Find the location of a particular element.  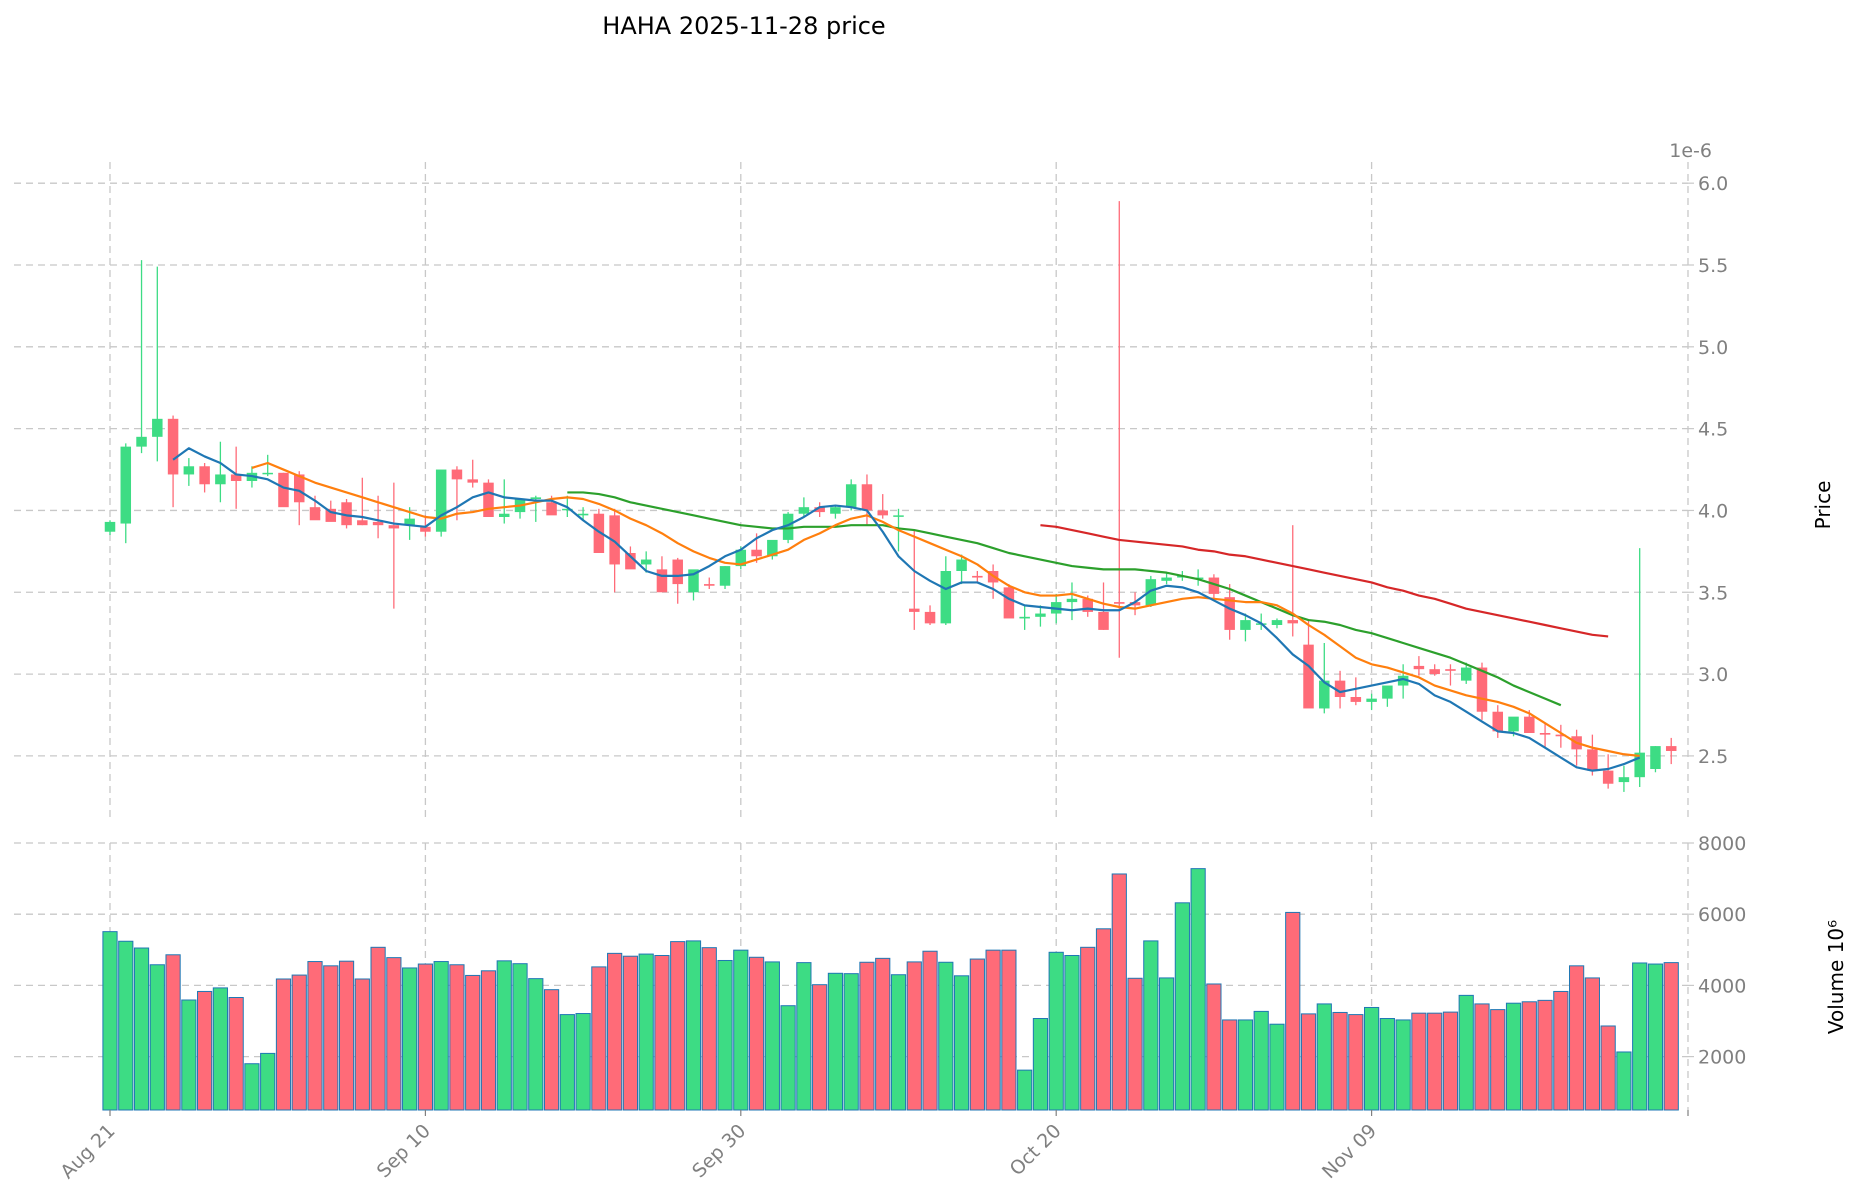

x-tick-label: Sep 30 is located at coordinates (719, 1151).